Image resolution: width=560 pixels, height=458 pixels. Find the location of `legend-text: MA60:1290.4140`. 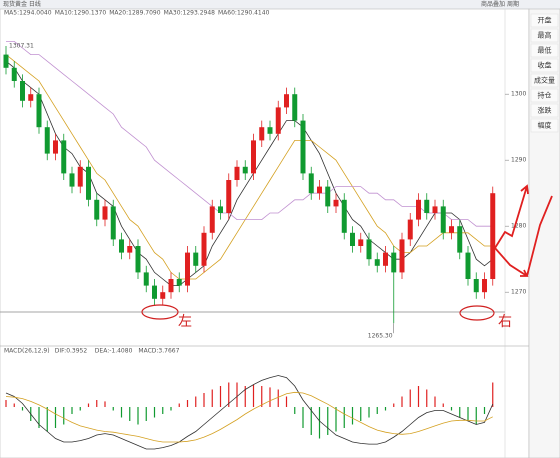

legend-text: MA60:1290.4140 is located at coordinates (244, 13).